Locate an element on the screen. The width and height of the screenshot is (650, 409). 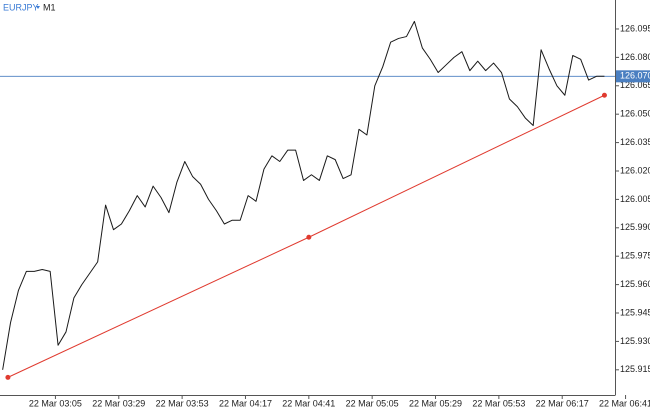
y-tick-label: 125.975 is located at coordinates (635, 256).